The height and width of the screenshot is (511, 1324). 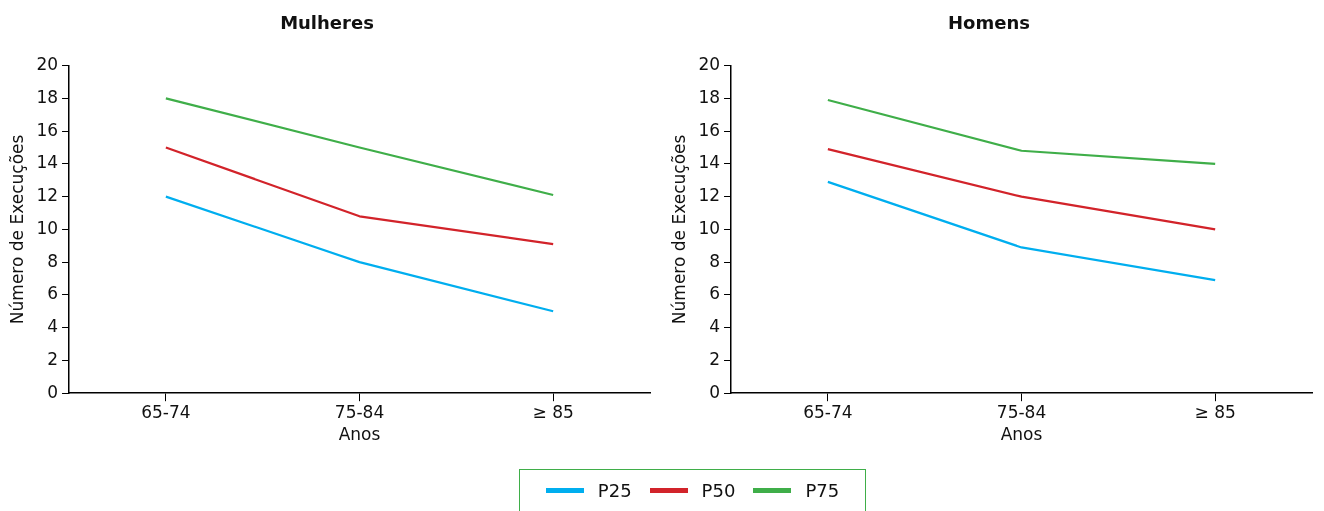 What do you see at coordinates (327, 23) in the screenshot?
I see `chart-title: Mulheres` at bounding box center [327, 23].